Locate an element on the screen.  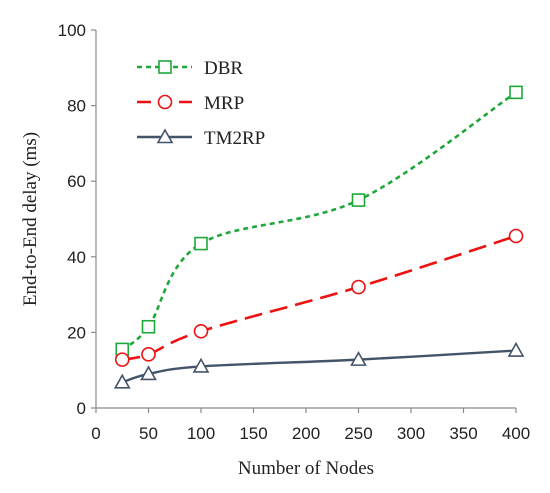
y-tick-label: 20 is located at coordinates (76, 332).